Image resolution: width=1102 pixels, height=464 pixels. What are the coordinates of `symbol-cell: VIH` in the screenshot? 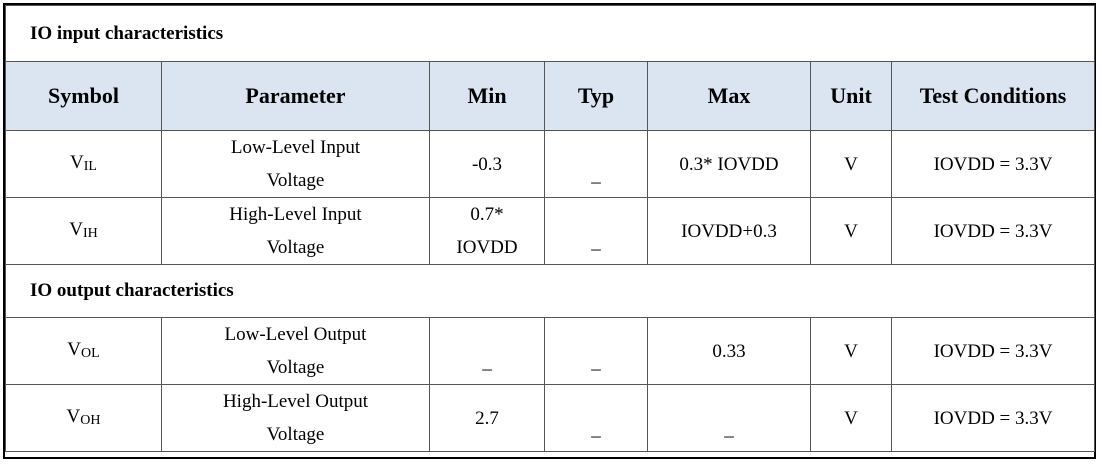 It's located at (83, 231).